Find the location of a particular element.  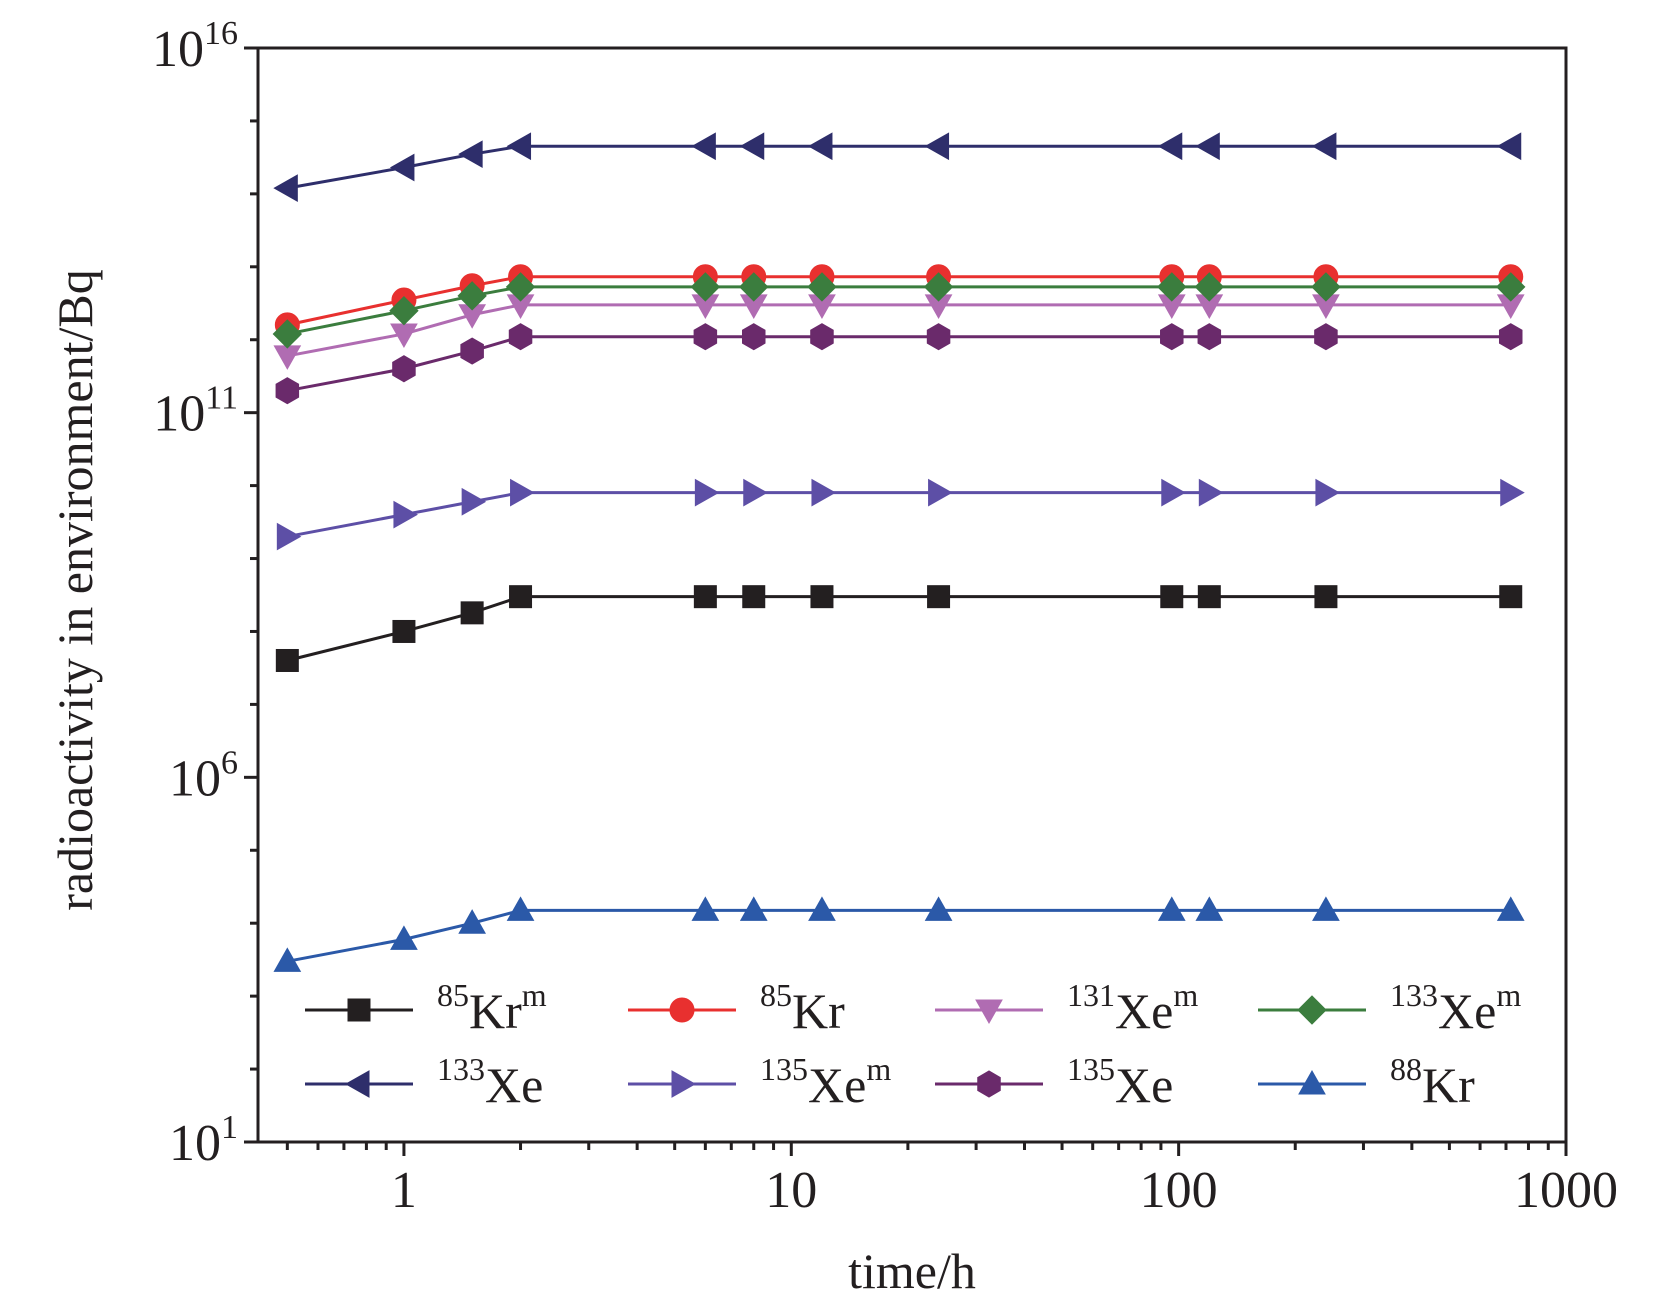

y-tick-label: 10¹¹ is located at coordinates (195, 411).